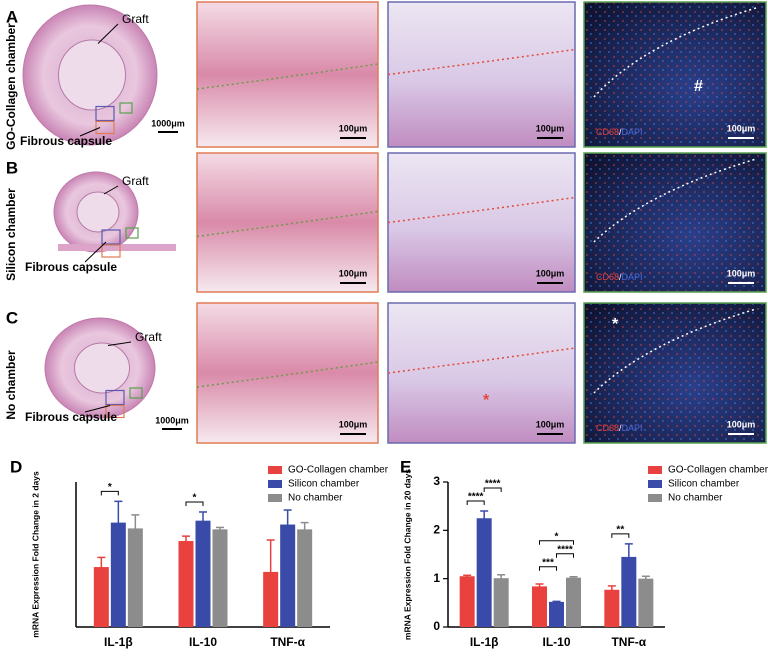  Describe the element at coordinates (436, 530) in the screenshot. I see `y-tick-label: 2` at that location.